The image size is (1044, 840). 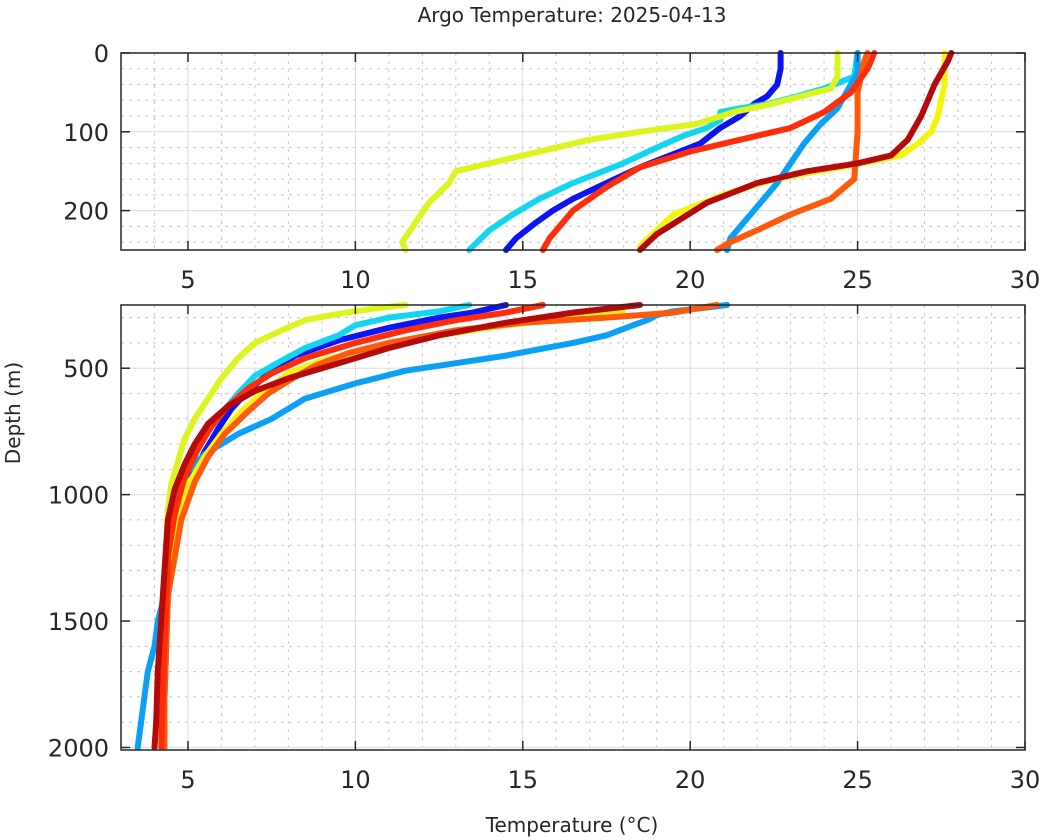 I want to click on series-line-profile-blue, so click(x=643, y=151).